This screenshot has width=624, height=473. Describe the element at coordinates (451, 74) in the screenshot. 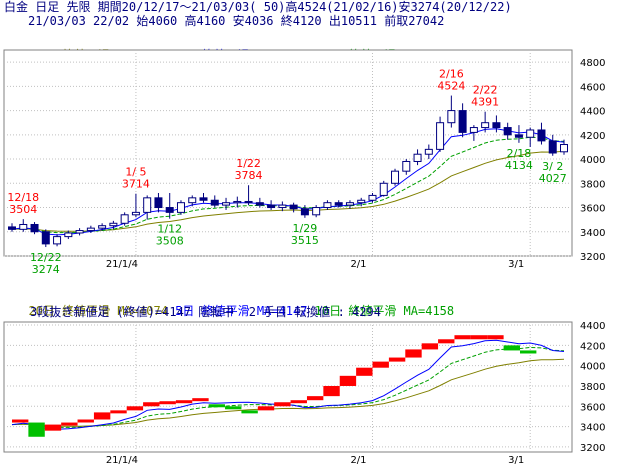

I see `high-date-label: 2/16` at that location.